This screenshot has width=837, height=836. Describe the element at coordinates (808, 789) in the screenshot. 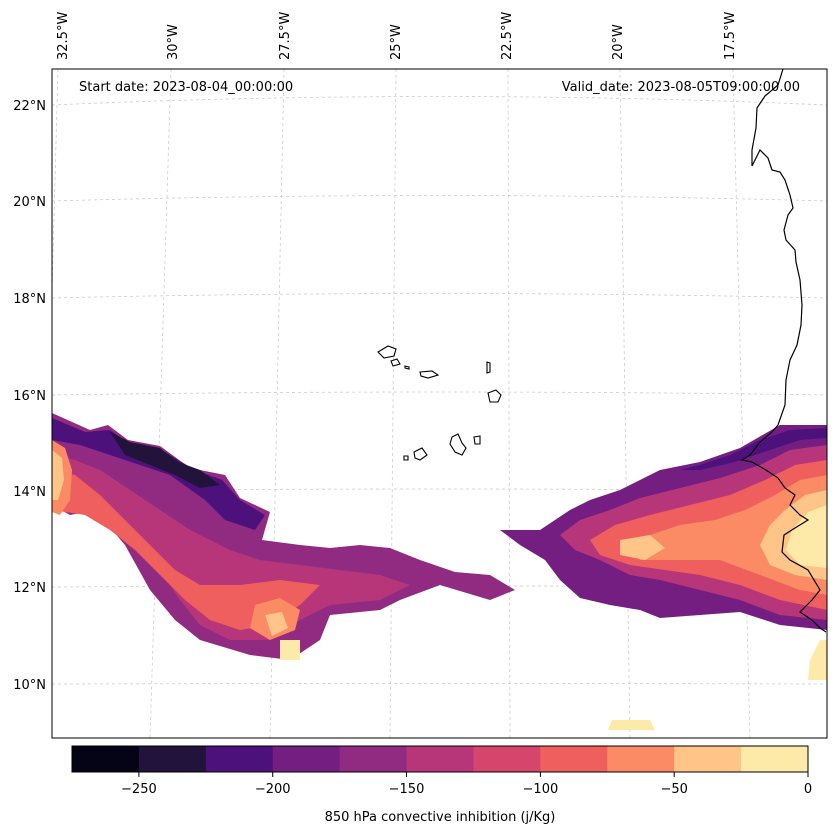

I see `colorbar-tick-label: 0` at that location.